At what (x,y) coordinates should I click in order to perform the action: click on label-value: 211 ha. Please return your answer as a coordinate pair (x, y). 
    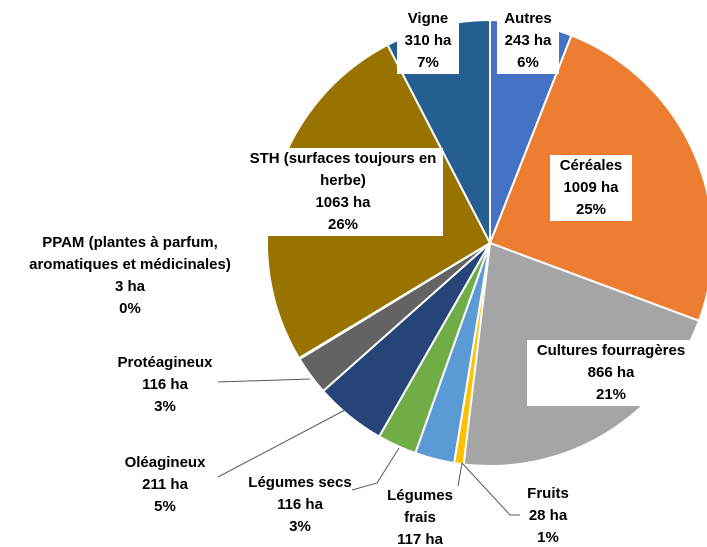
    Looking at the image, I should click on (165, 484).